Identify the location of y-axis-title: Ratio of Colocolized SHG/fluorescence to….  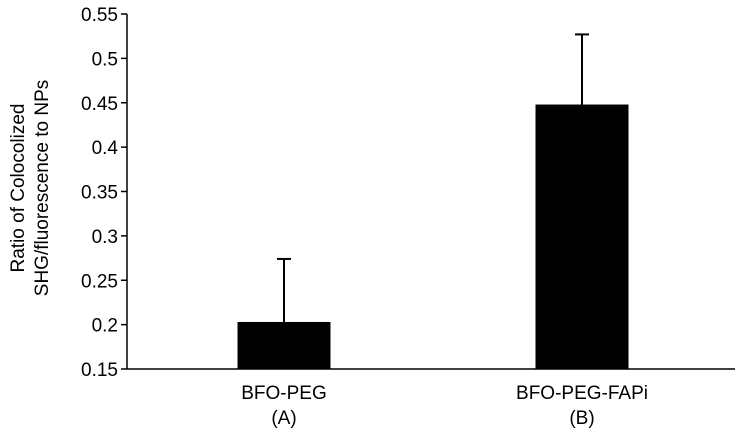
(30, 188).